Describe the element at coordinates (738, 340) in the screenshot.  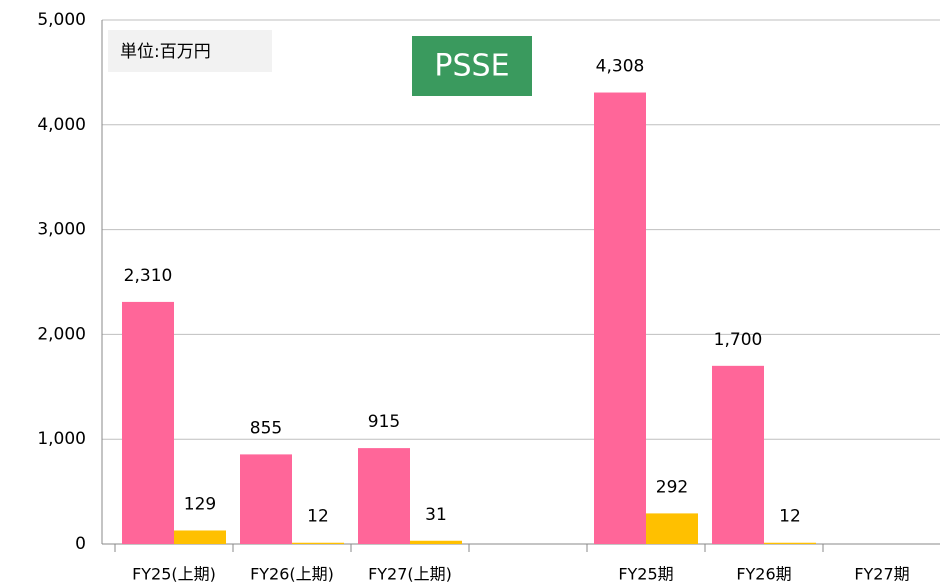
I see `value-label: 1,700` at that location.